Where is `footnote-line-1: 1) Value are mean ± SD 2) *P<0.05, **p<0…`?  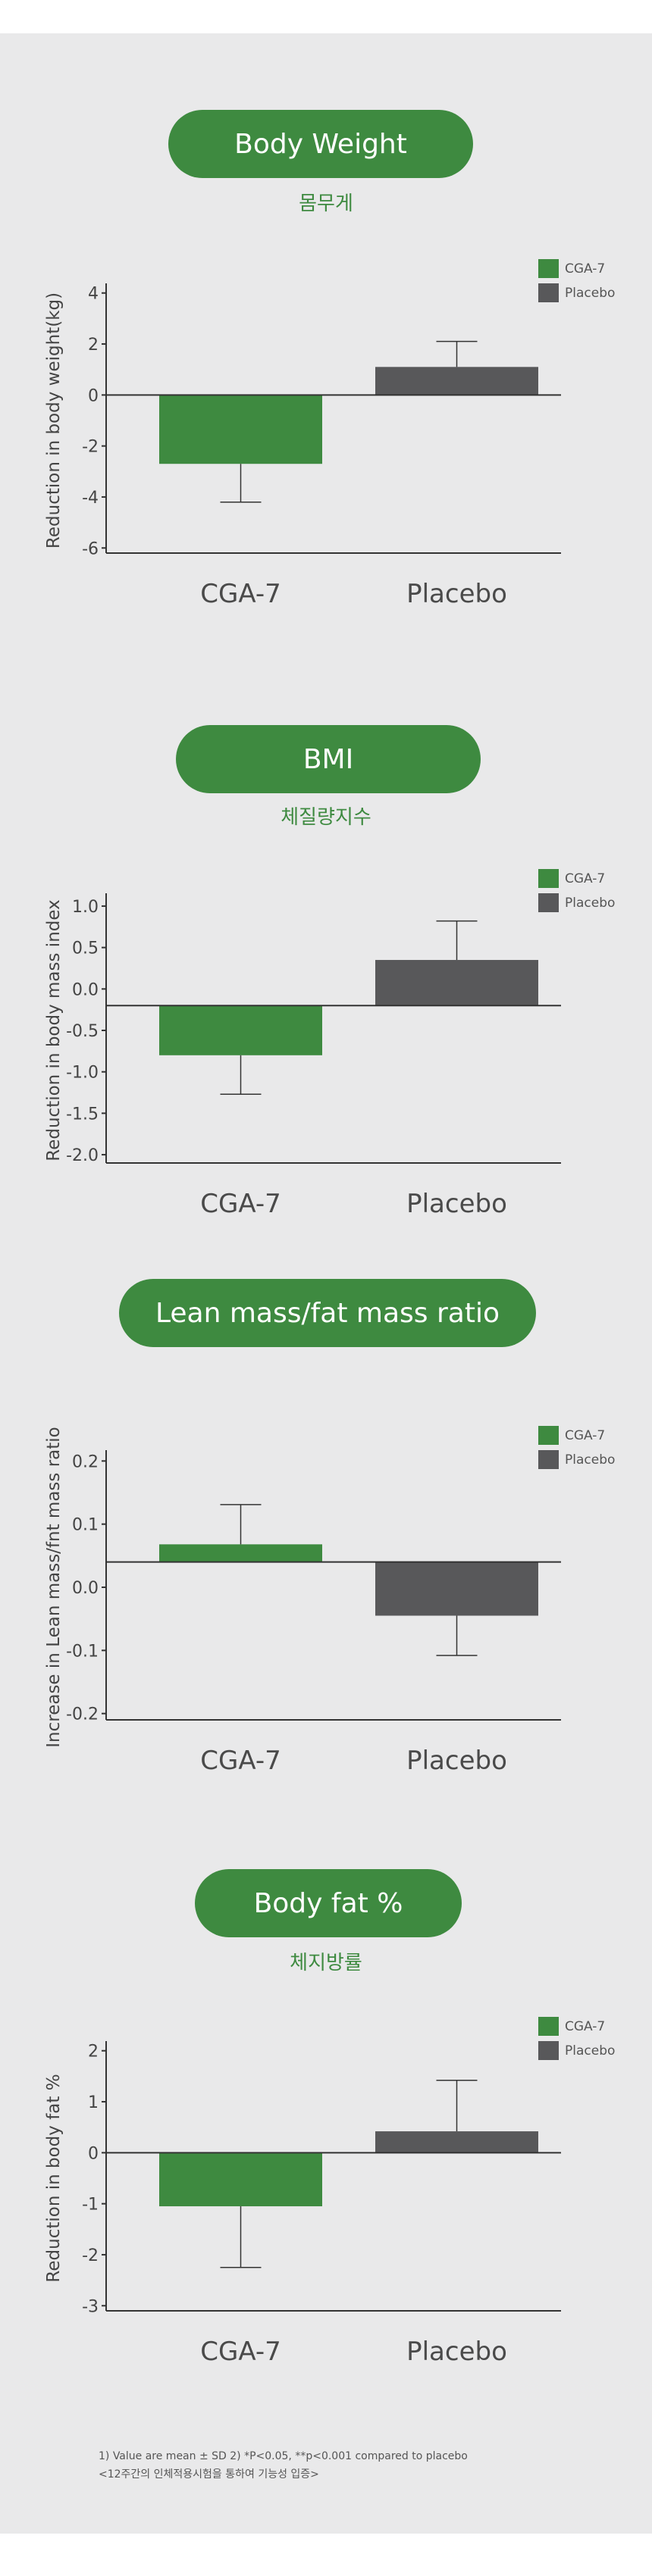
footnote-line-1: 1) Value are mean ± SD 2) *P<0.05, **p<0… is located at coordinates (283, 2456).